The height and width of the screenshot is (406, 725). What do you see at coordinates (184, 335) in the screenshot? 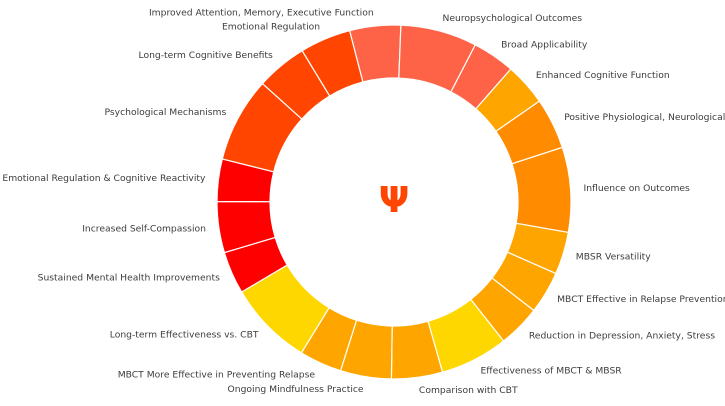
I see `segment-label: Long-term Effectiveness vs. CBT` at bounding box center [184, 335].